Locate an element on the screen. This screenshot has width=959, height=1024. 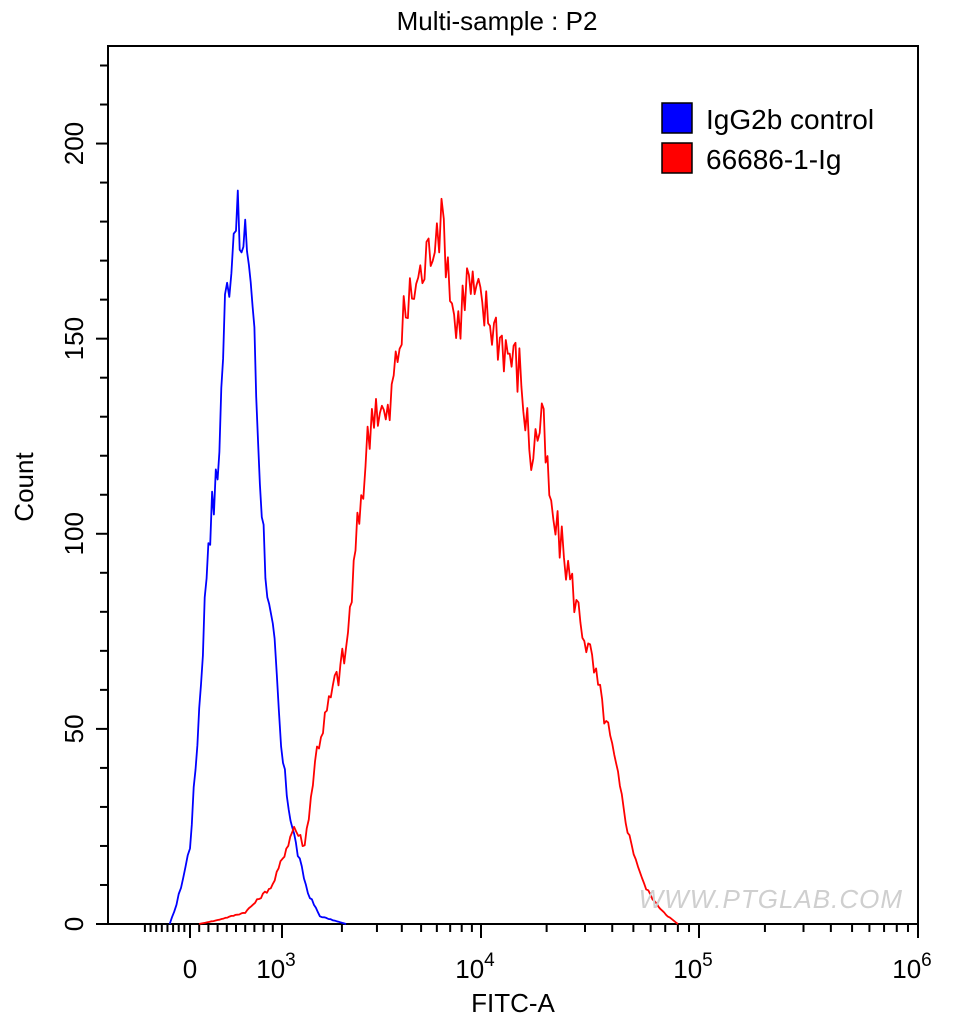
x-tick-label: 10³ is located at coordinates (276, 967).